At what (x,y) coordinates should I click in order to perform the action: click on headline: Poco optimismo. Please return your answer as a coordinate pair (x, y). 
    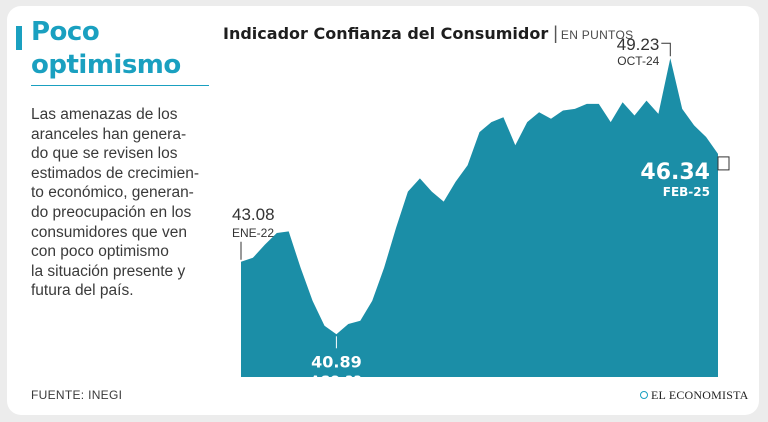
    Looking at the image, I should click on (131, 49).